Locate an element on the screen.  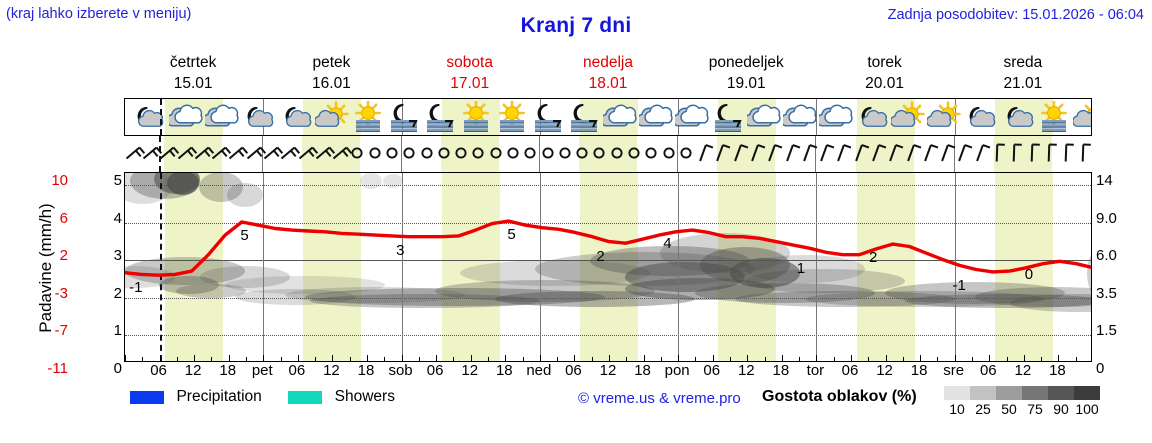
tick-label: 3 is located at coordinates (117, 255).